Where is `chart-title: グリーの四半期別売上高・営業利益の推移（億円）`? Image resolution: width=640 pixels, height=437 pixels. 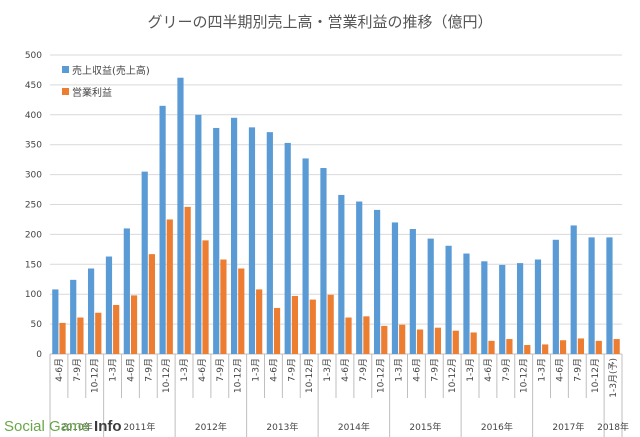 chart-title: グリーの四半期別売上高・営業利益の推移（億円） is located at coordinates (319, 22).